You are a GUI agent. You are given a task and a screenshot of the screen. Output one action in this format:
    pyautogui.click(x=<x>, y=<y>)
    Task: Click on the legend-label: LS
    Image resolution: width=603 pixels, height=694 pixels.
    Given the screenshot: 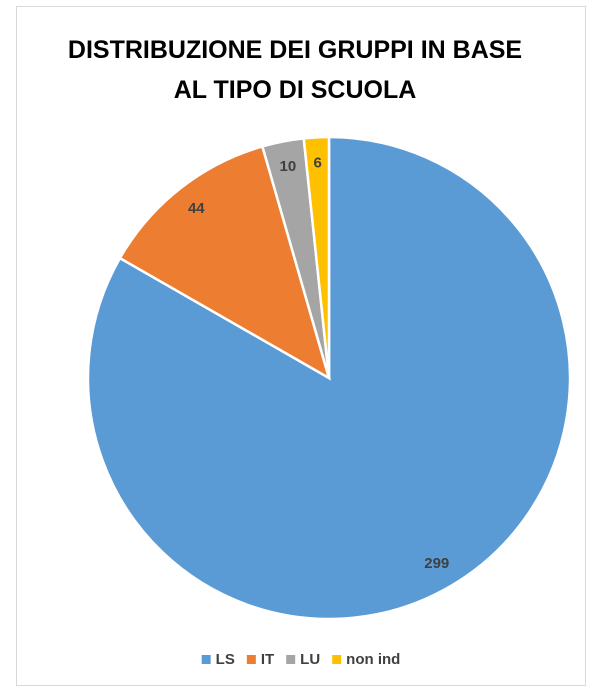 What is the action you would take?
    pyautogui.click(x=225, y=659)
    